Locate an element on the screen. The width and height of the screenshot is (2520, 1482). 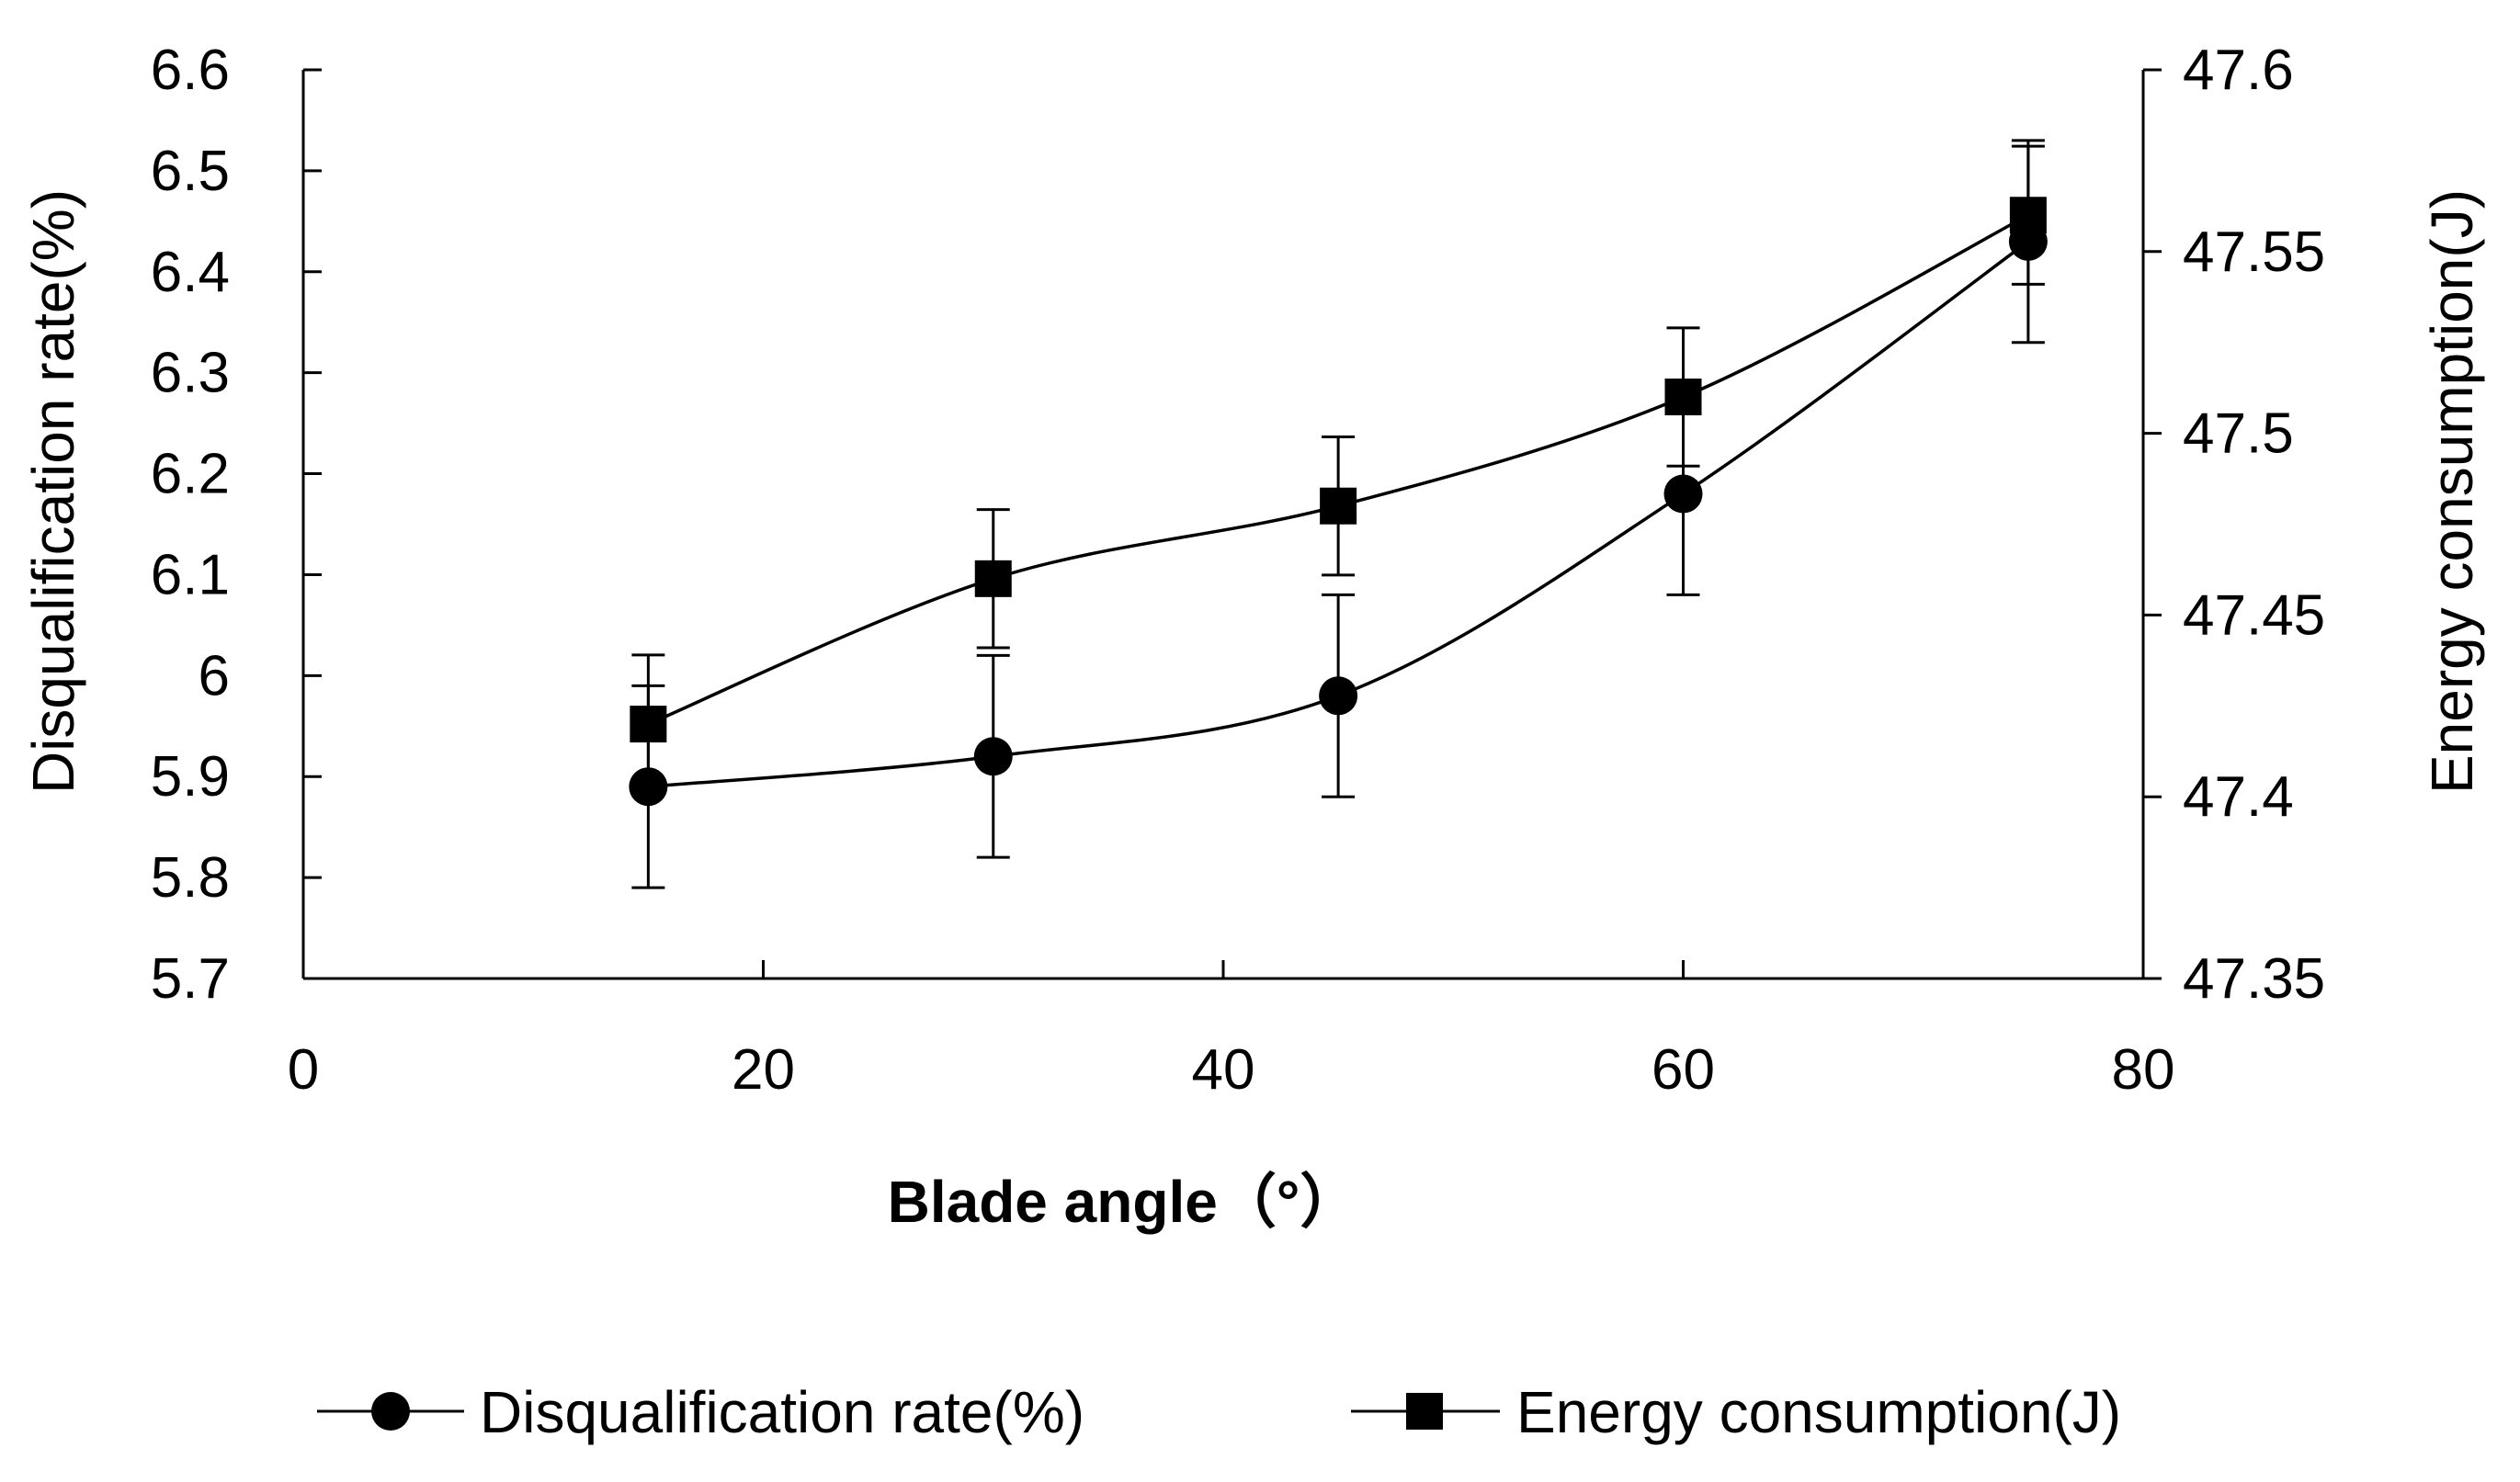
left-y-tick-label: 6.4 is located at coordinates (190, 272).